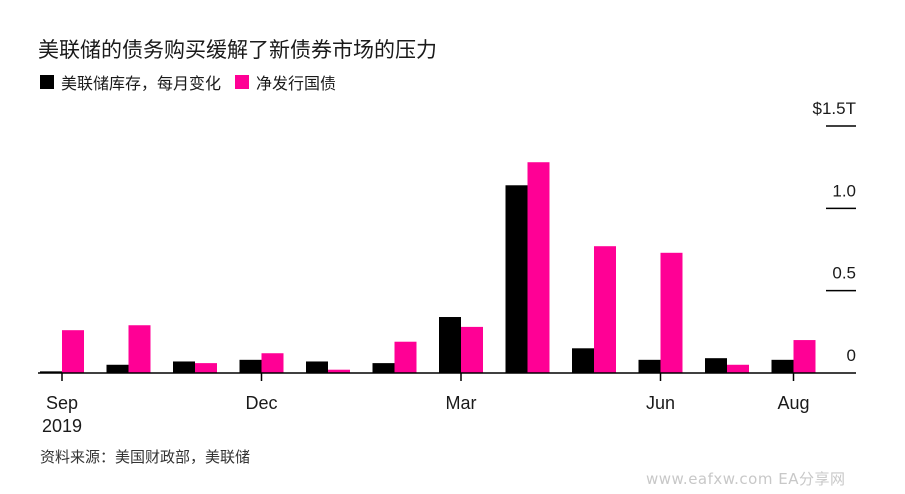  Describe the element at coordinates (793, 403) in the screenshot. I see `x-tick-label: Aug` at that location.